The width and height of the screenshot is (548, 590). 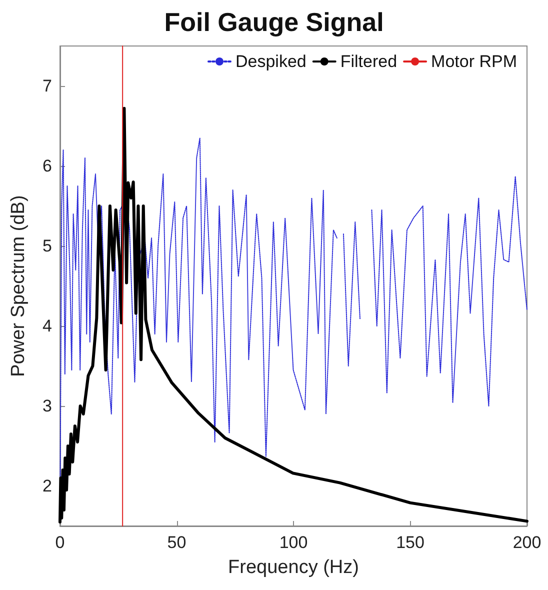 I want to click on legend-label: Despiked, so click(x=270, y=61).